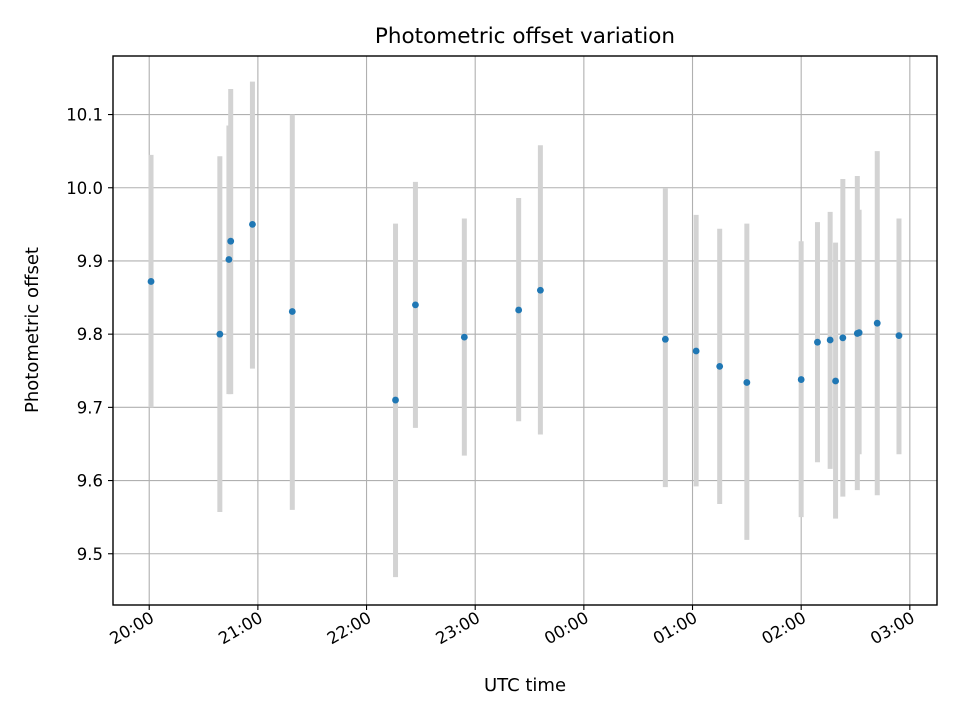 The image size is (960, 720). I want to click on y-axis-ticks: 9.5 9.6 9.7 9.8 9.9 10.0 10.1, so click(89, 335).